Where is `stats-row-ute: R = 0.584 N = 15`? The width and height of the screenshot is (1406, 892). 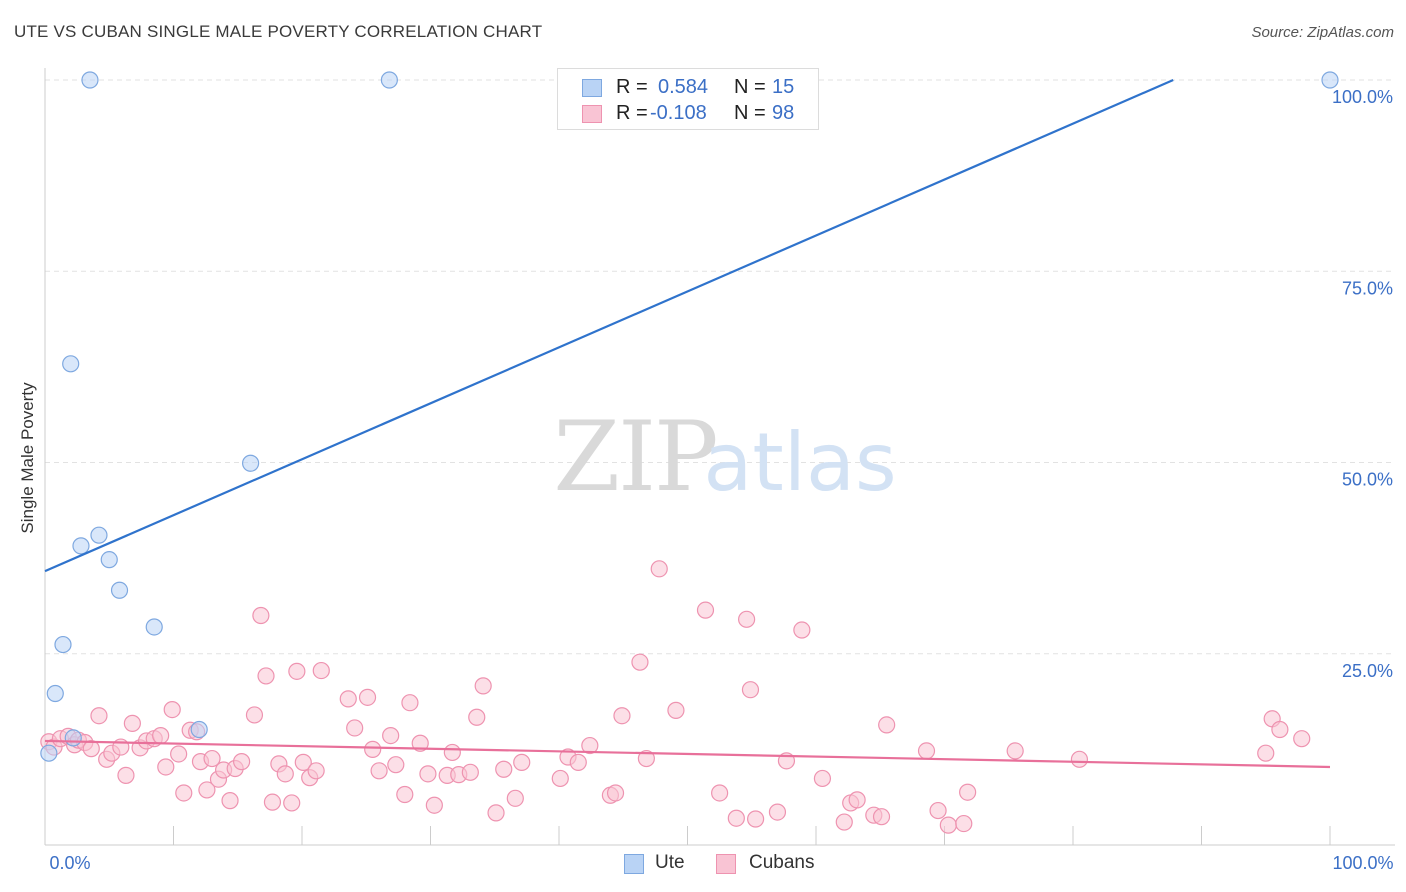 stats-row-ute: R = 0.584 N = 15 is located at coordinates (688, 88).